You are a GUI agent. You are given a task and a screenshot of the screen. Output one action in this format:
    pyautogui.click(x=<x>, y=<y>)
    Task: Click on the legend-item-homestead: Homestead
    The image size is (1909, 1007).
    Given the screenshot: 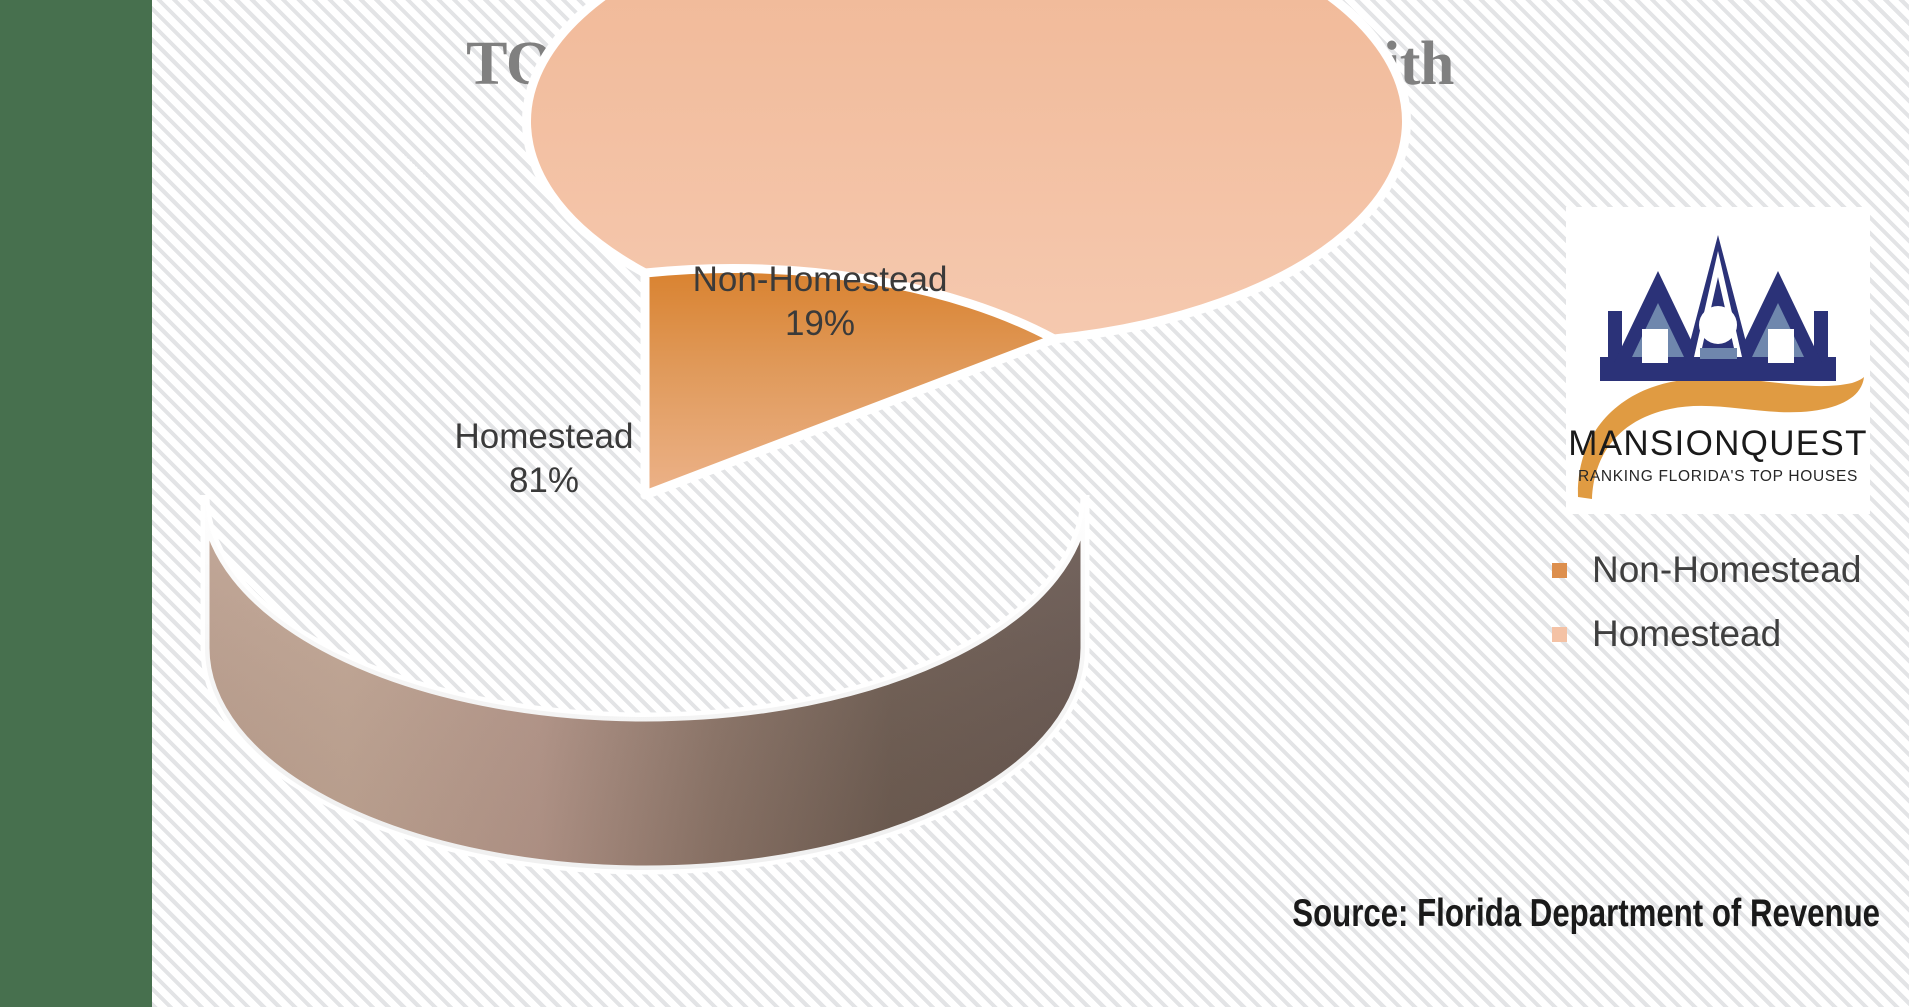 What is the action you would take?
    pyautogui.click(x=1720, y=634)
    